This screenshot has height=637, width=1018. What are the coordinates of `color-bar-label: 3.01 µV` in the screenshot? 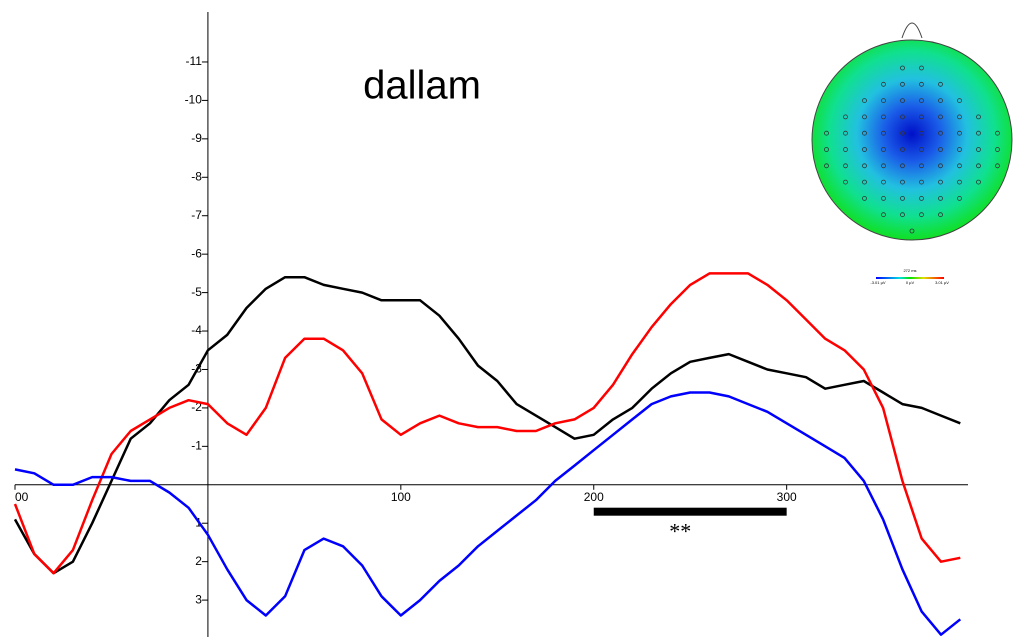 It's located at (942, 282).